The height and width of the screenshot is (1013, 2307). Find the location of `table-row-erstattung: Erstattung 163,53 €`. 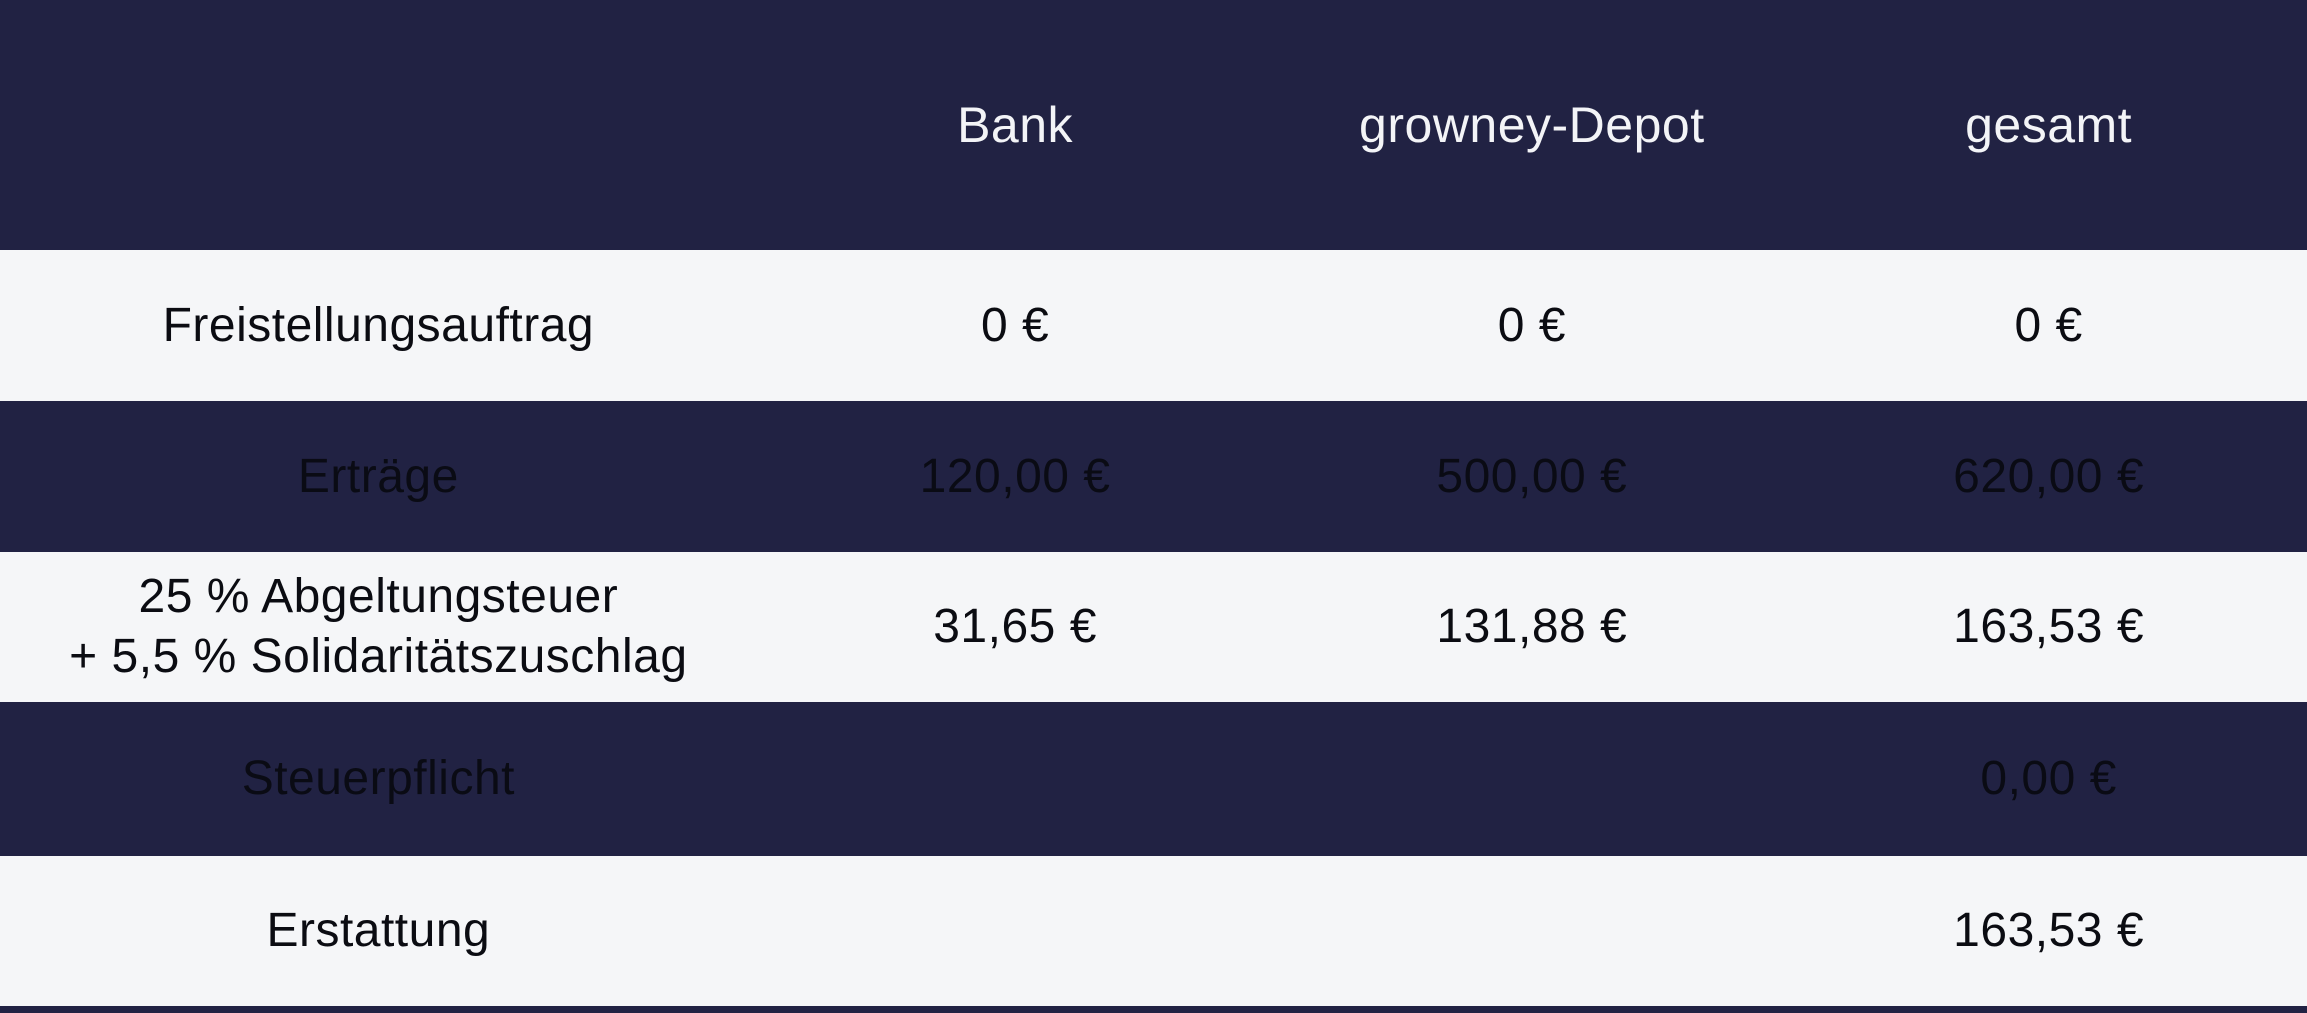

table-row-erstattung: Erstattung 163,53 € is located at coordinates (1153, 931).